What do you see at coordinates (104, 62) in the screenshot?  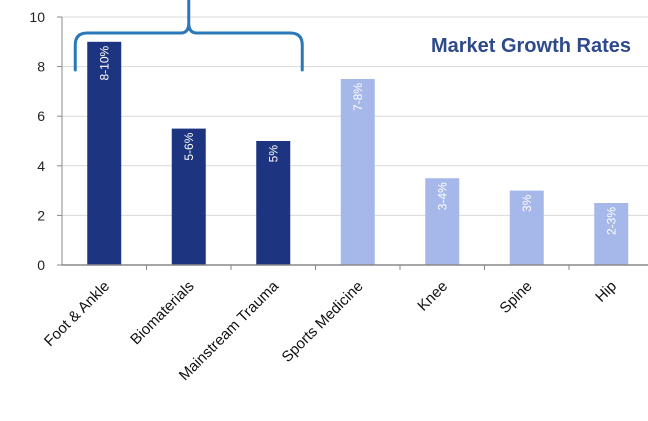 I see `bar-data-label: 8-10%` at bounding box center [104, 62].